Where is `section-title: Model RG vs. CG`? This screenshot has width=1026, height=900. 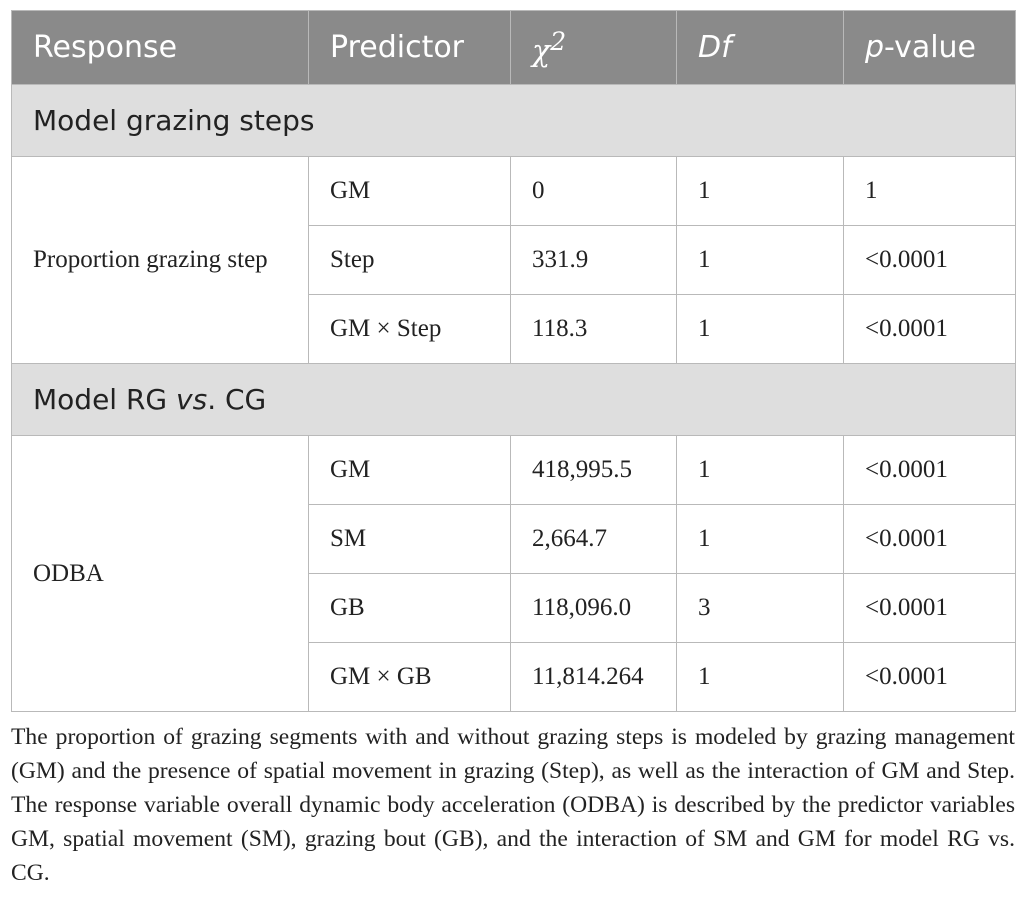
section-title: Model RG vs. CG is located at coordinates (513, 399).